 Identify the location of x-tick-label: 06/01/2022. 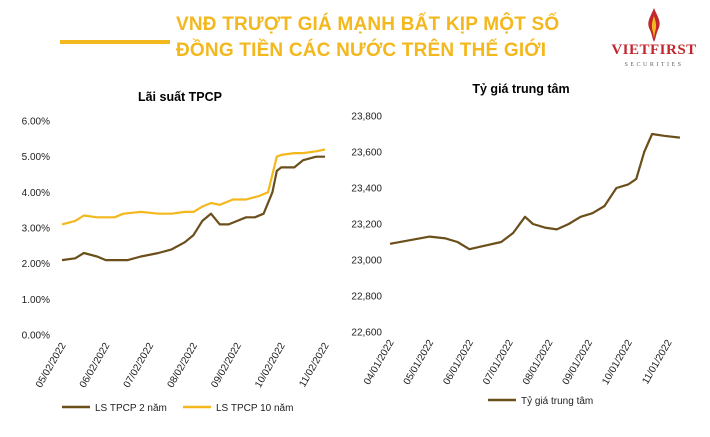
(458, 362).